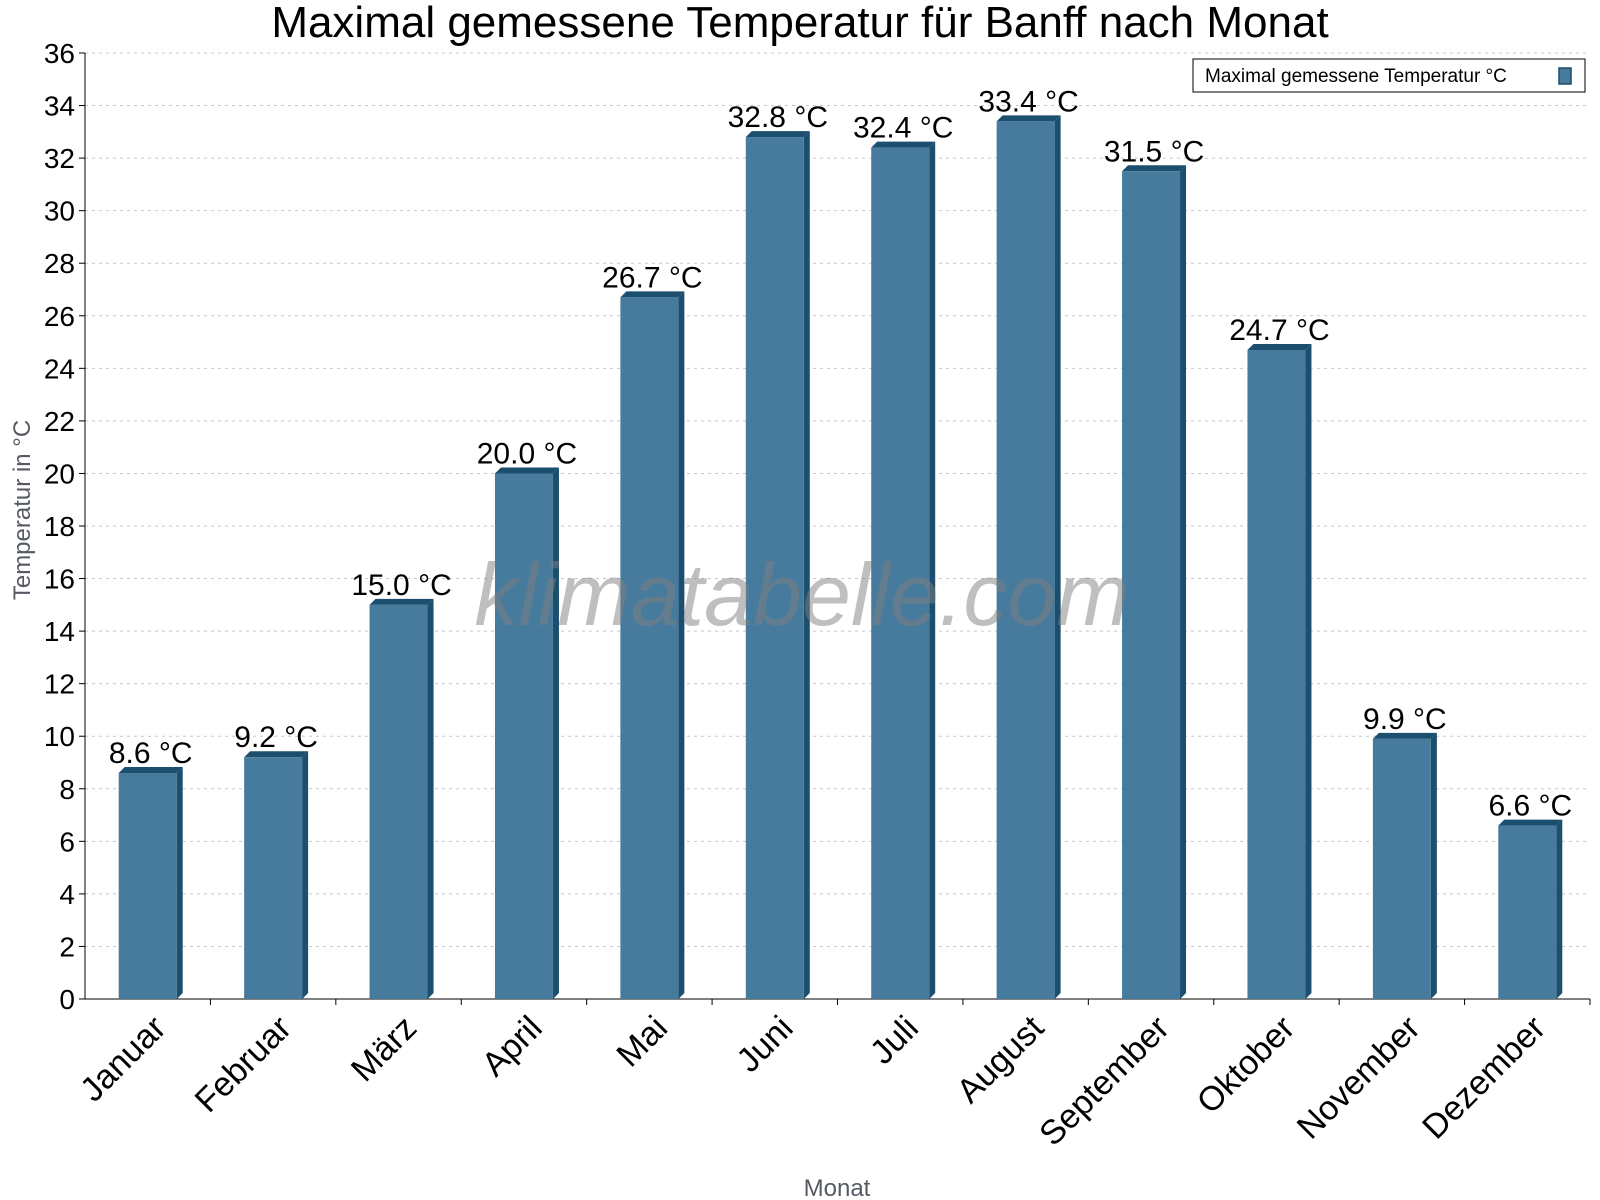 The height and width of the screenshot is (1200, 1600). Describe the element at coordinates (903, 128) in the screenshot. I see `bar-value-label: 32.4 °C` at that location.